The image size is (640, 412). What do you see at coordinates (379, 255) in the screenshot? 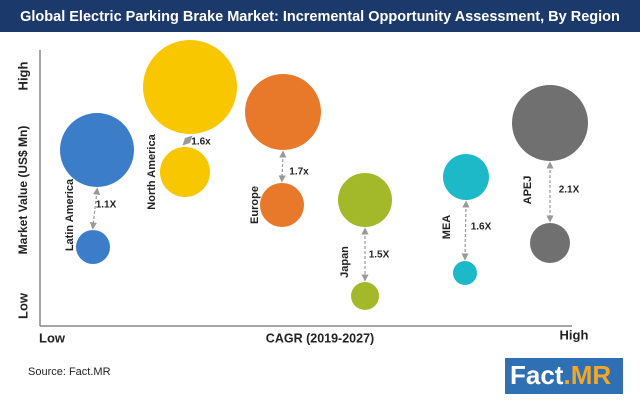
I see `multiplier: 1.5X` at bounding box center [379, 255].